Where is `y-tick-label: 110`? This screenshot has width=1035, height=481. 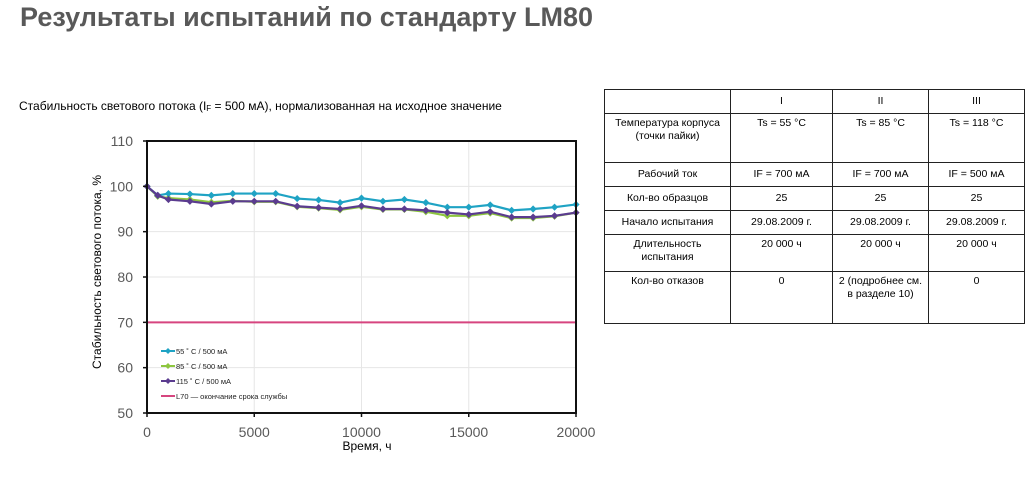 y-tick-label: 110 is located at coordinates (122, 141).